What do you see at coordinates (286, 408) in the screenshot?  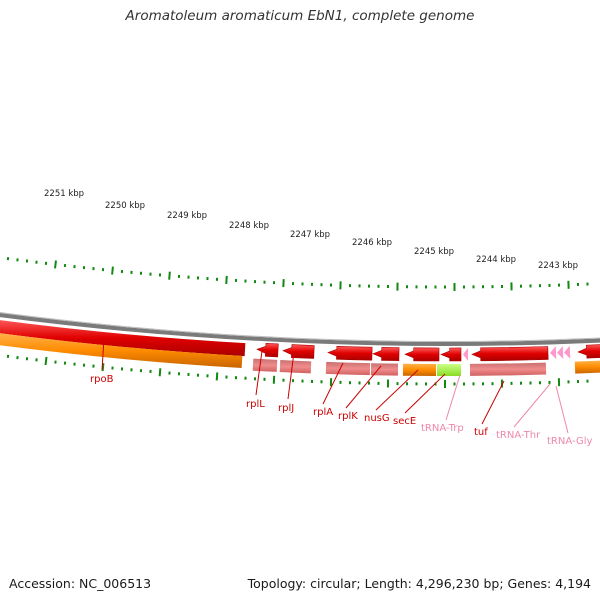 I see `gene-label: rplJ` at bounding box center [286, 408].